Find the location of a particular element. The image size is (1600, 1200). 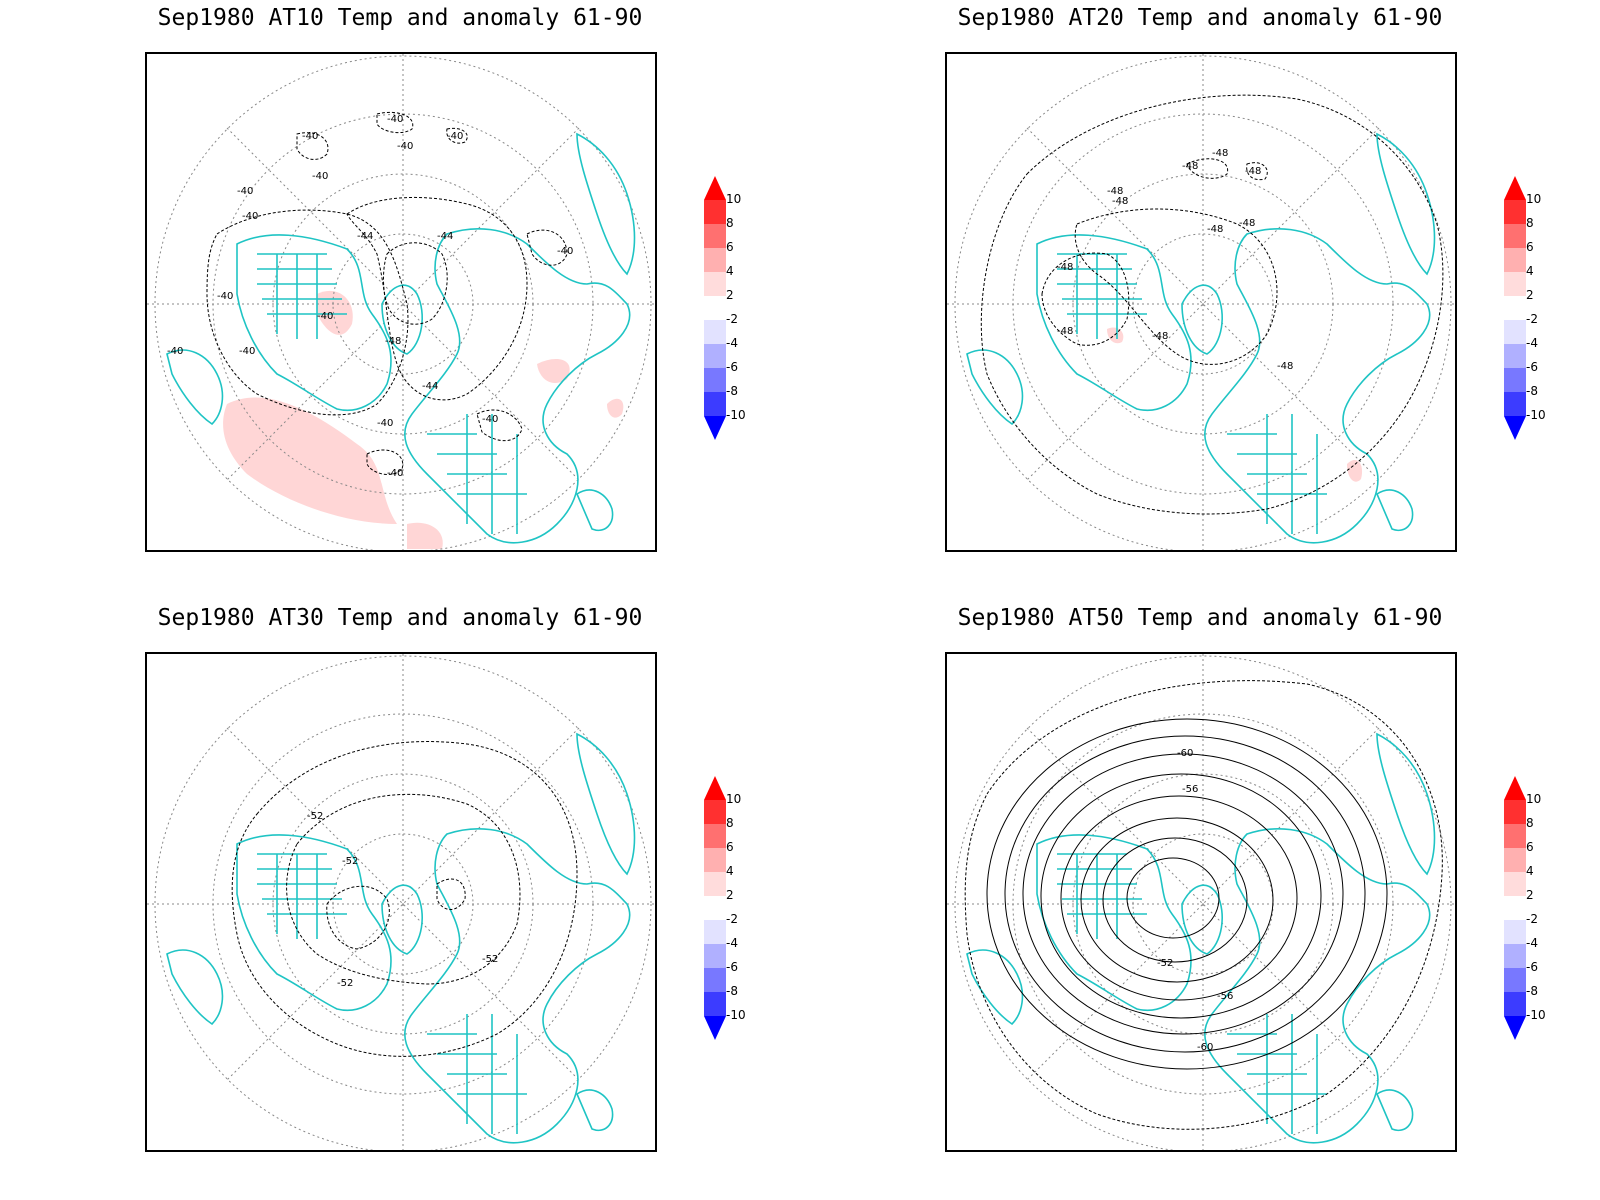

contour-labels: -52 -52 -52 -52 is located at coordinates (402, 900).